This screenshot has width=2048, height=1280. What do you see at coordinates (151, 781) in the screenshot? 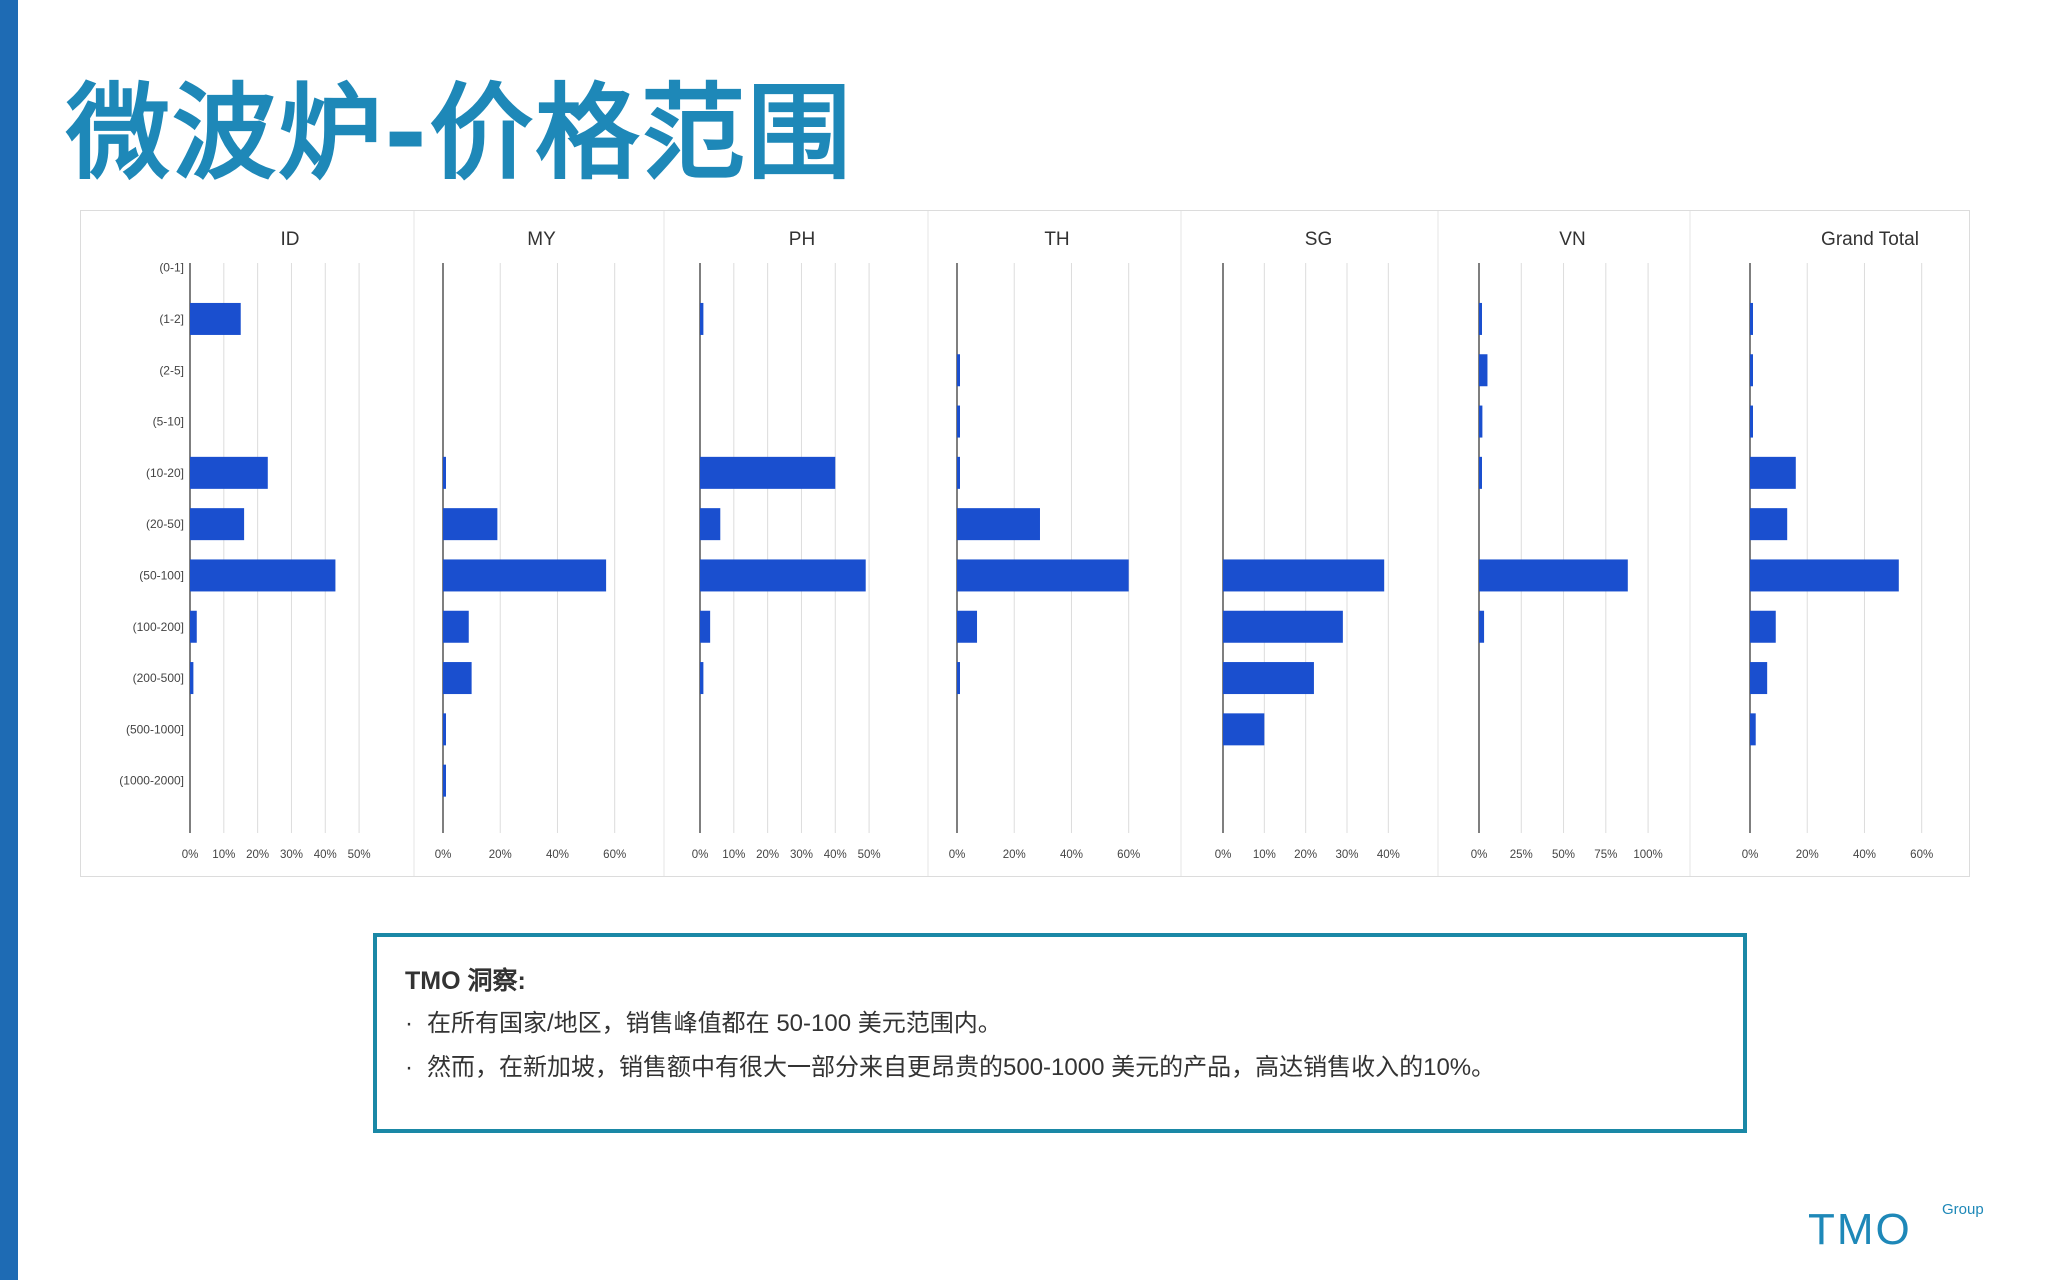
I see `category-label: (1000-2000]` at bounding box center [151, 781].